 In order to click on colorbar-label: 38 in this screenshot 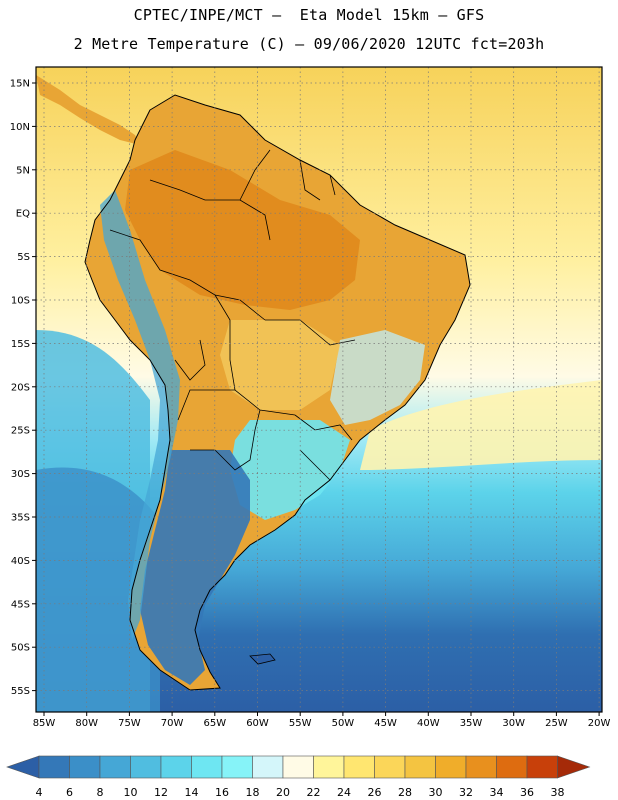, I will do `click(558, 792)`.